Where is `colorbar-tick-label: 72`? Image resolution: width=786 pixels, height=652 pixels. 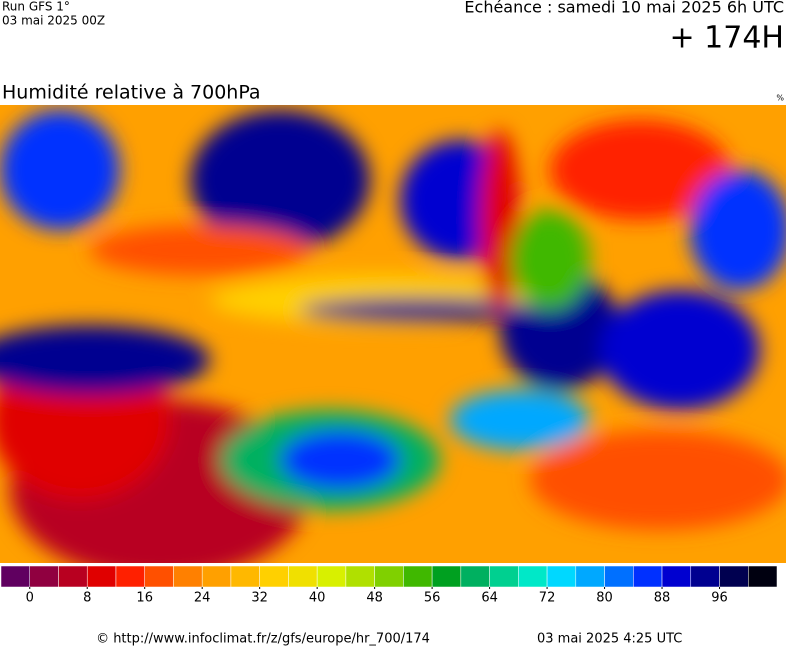
colorbar-tick-label: 72 is located at coordinates (547, 598).